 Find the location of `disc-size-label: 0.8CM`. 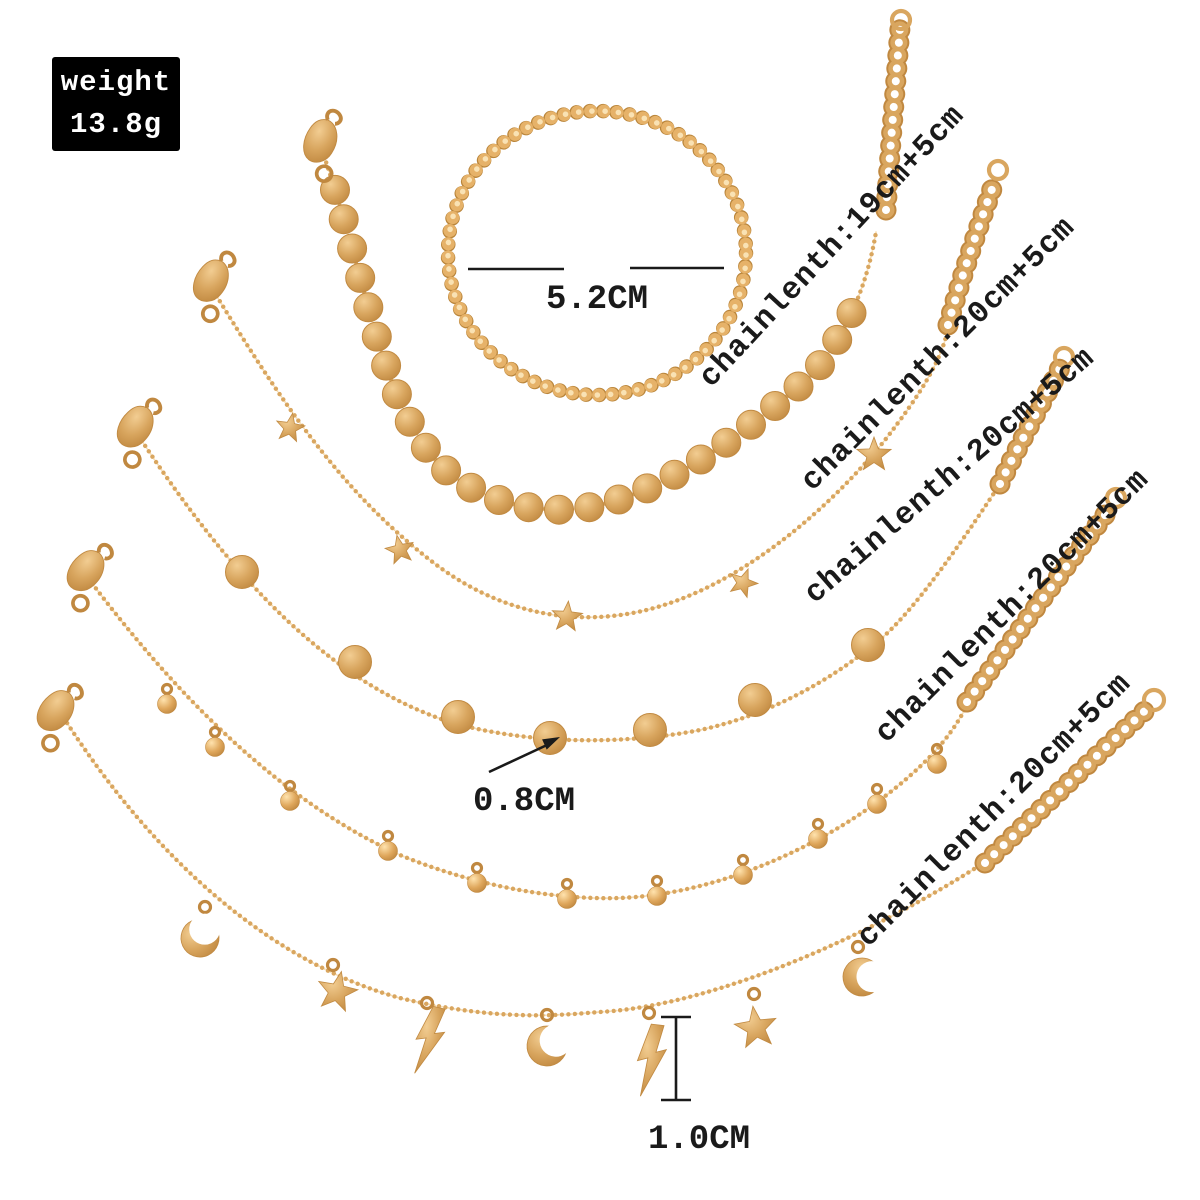

disc-size-label: 0.8CM is located at coordinates (524, 802).